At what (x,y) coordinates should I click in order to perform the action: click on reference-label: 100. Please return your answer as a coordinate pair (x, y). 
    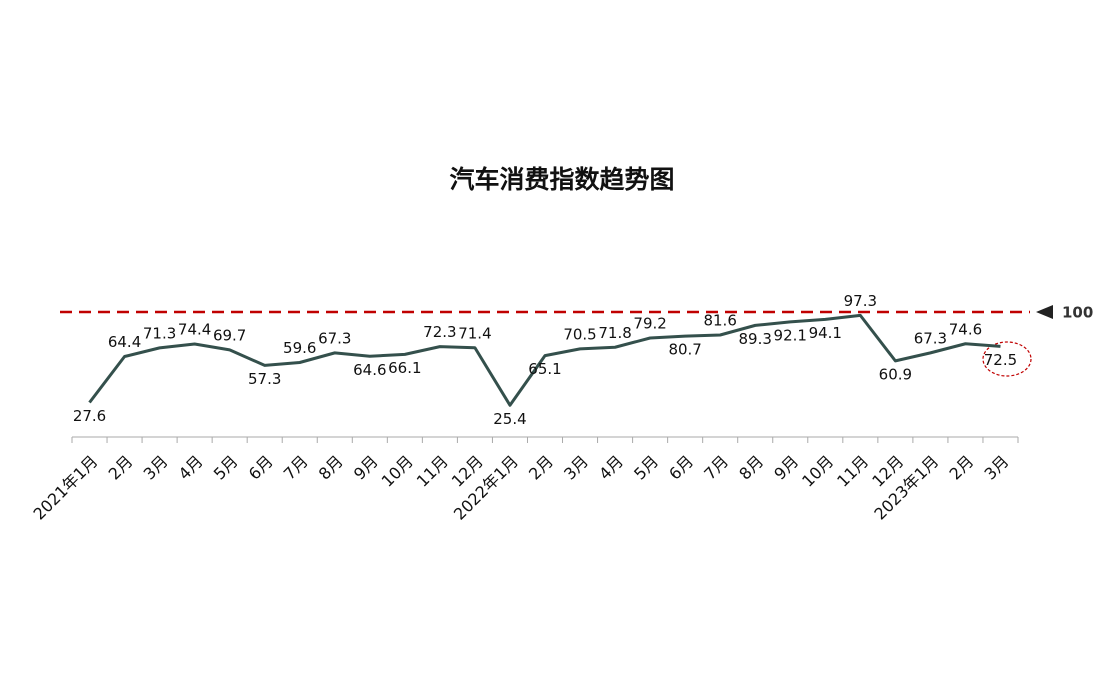
    Looking at the image, I should click on (1077, 313).